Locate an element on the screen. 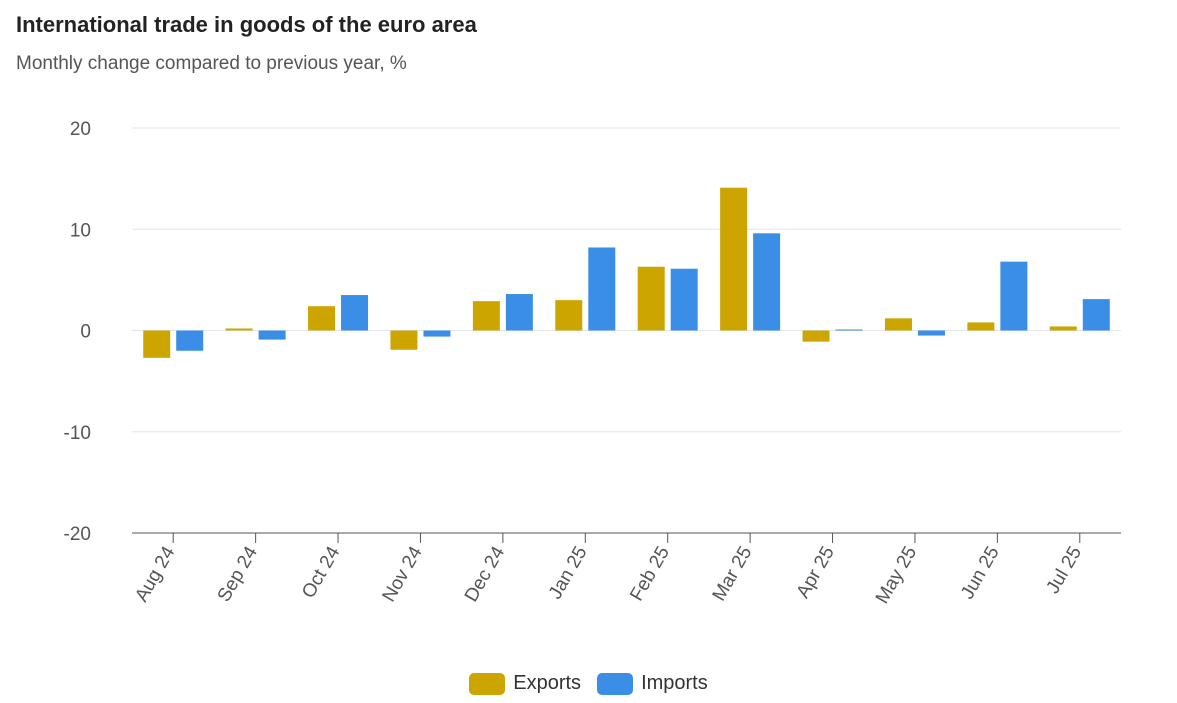 This screenshot has height=703, width=1177. y-tick-label: -20 is located at coordinates (77, 534).